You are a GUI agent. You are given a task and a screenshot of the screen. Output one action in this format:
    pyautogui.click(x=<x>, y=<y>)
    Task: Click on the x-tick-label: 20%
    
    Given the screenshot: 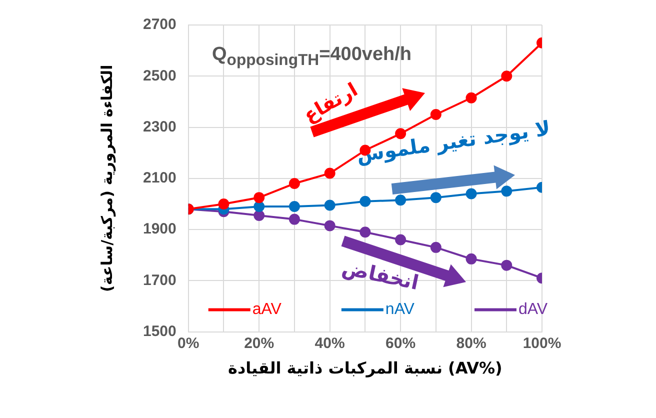 What is the action you would take?
    pyautogui.click(x=259, y=343)
    